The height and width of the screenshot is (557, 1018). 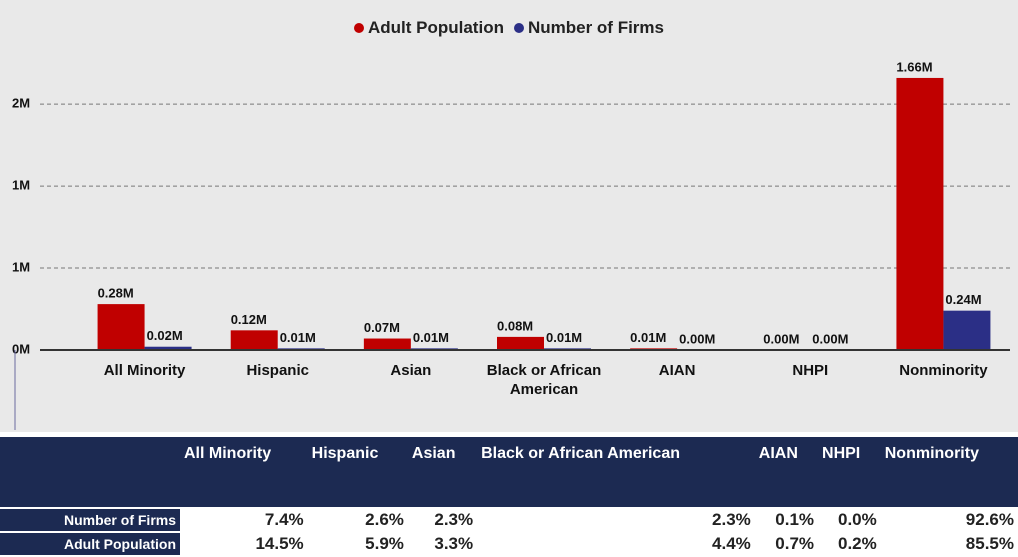 What do you see at coordinates (857, 543) in the screenshot?
I see `table-cell: 0.2%` at bounding box center [857, 543].